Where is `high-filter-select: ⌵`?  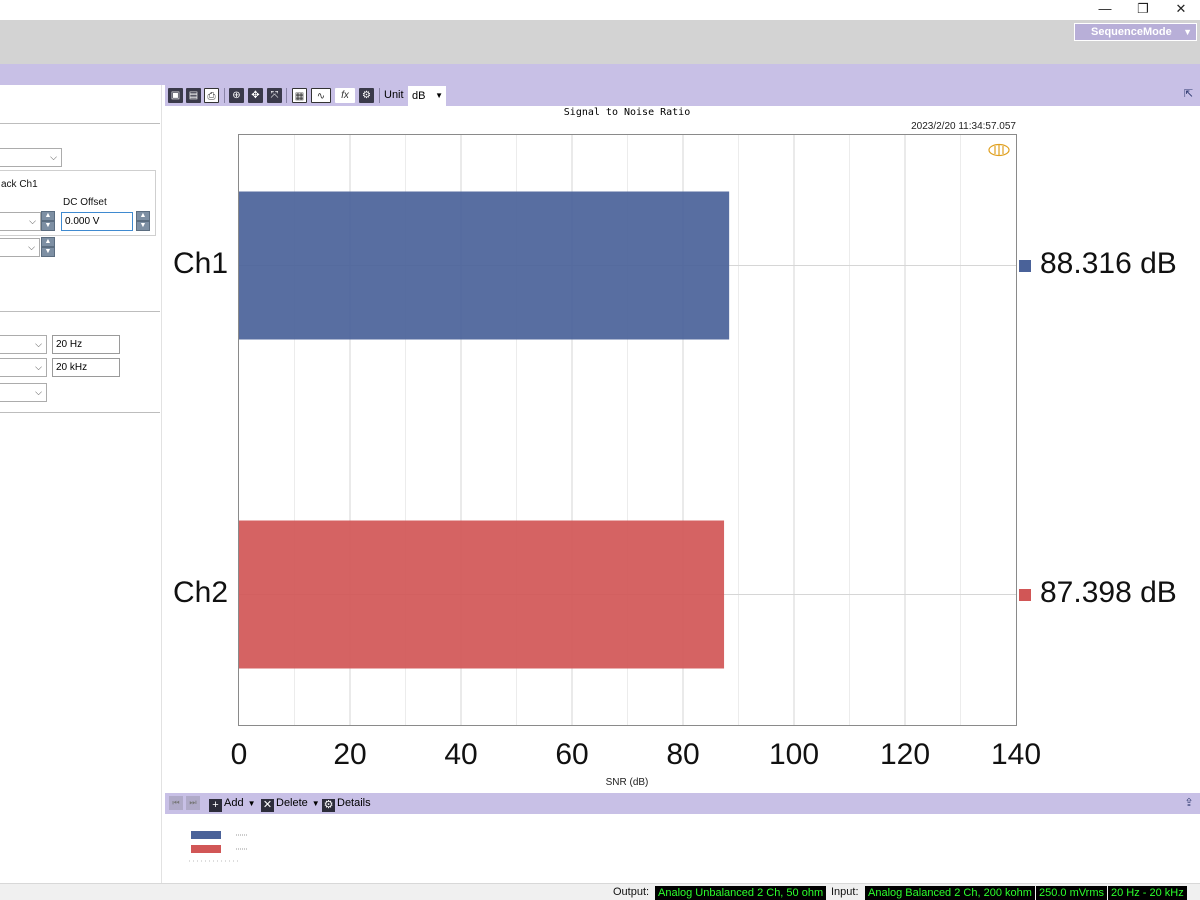
high-filter-select: ⌵ is located at coordinates (23, 367).